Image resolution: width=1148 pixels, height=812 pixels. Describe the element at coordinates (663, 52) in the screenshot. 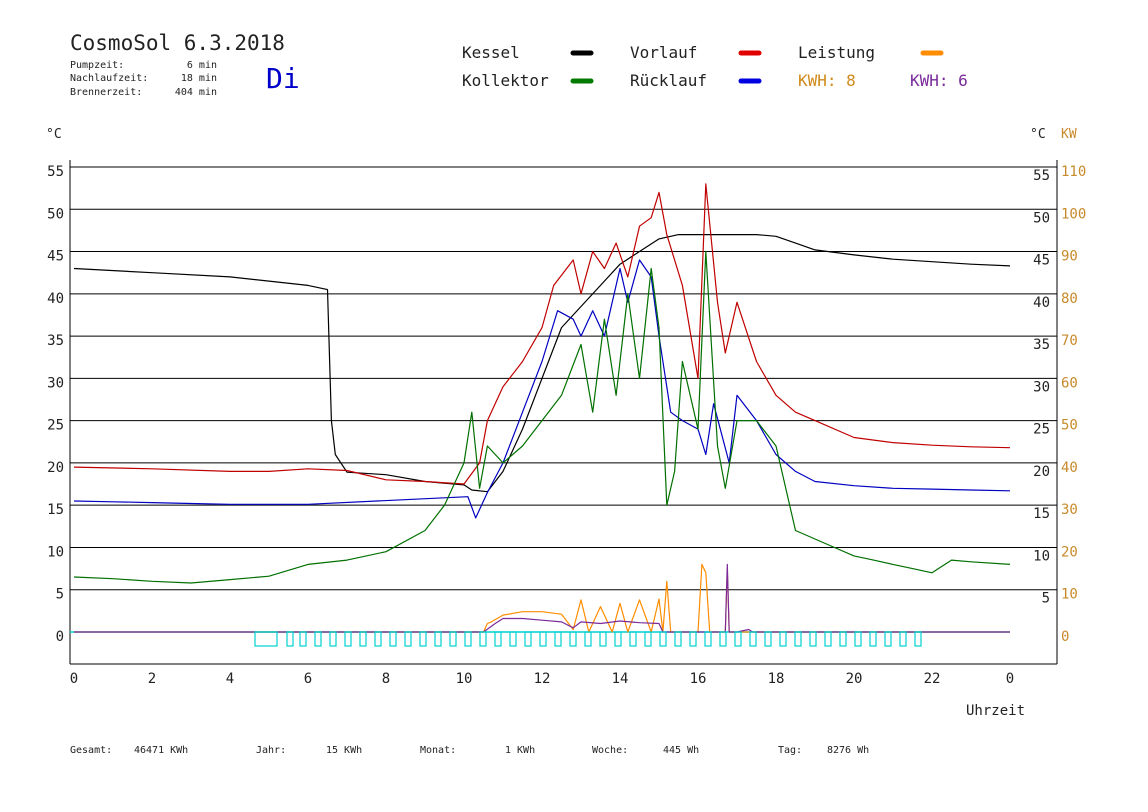

I see `legend-label-vorlauf: Vorlauf` at that location.